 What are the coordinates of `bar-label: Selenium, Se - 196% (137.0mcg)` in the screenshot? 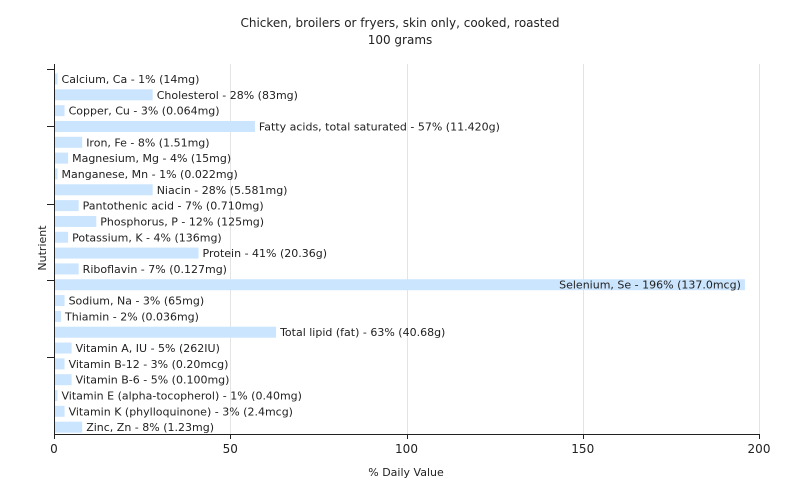 It's located at (650, 285).